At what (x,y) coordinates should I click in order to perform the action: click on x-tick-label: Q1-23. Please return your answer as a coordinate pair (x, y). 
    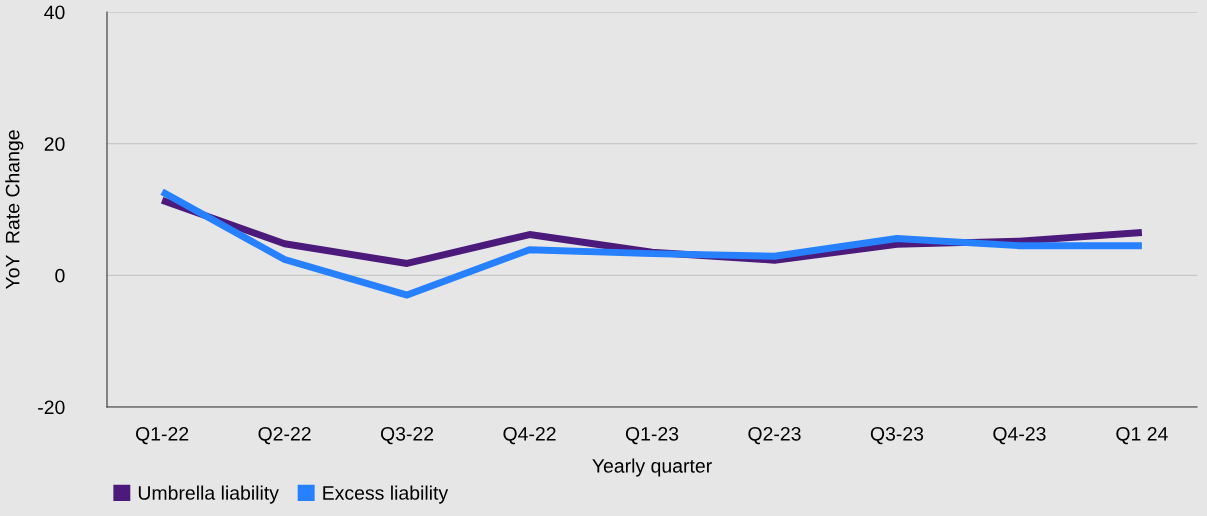
    Looking at the image, I should click on (652, 435).